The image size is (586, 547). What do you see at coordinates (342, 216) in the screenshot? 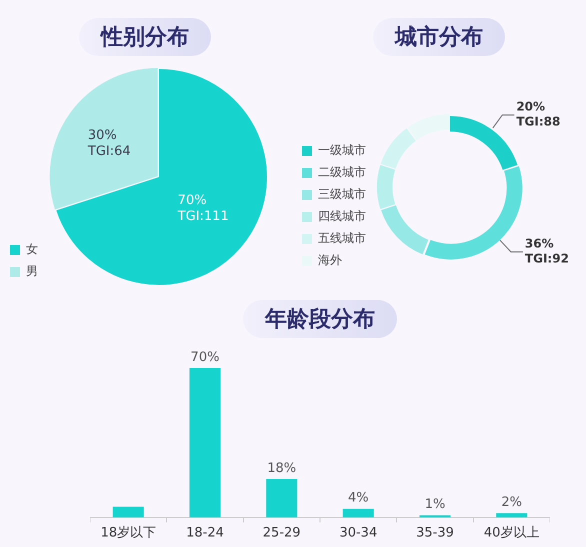
I see `legend-label: 四线城市` at bounding box center [342, 216].